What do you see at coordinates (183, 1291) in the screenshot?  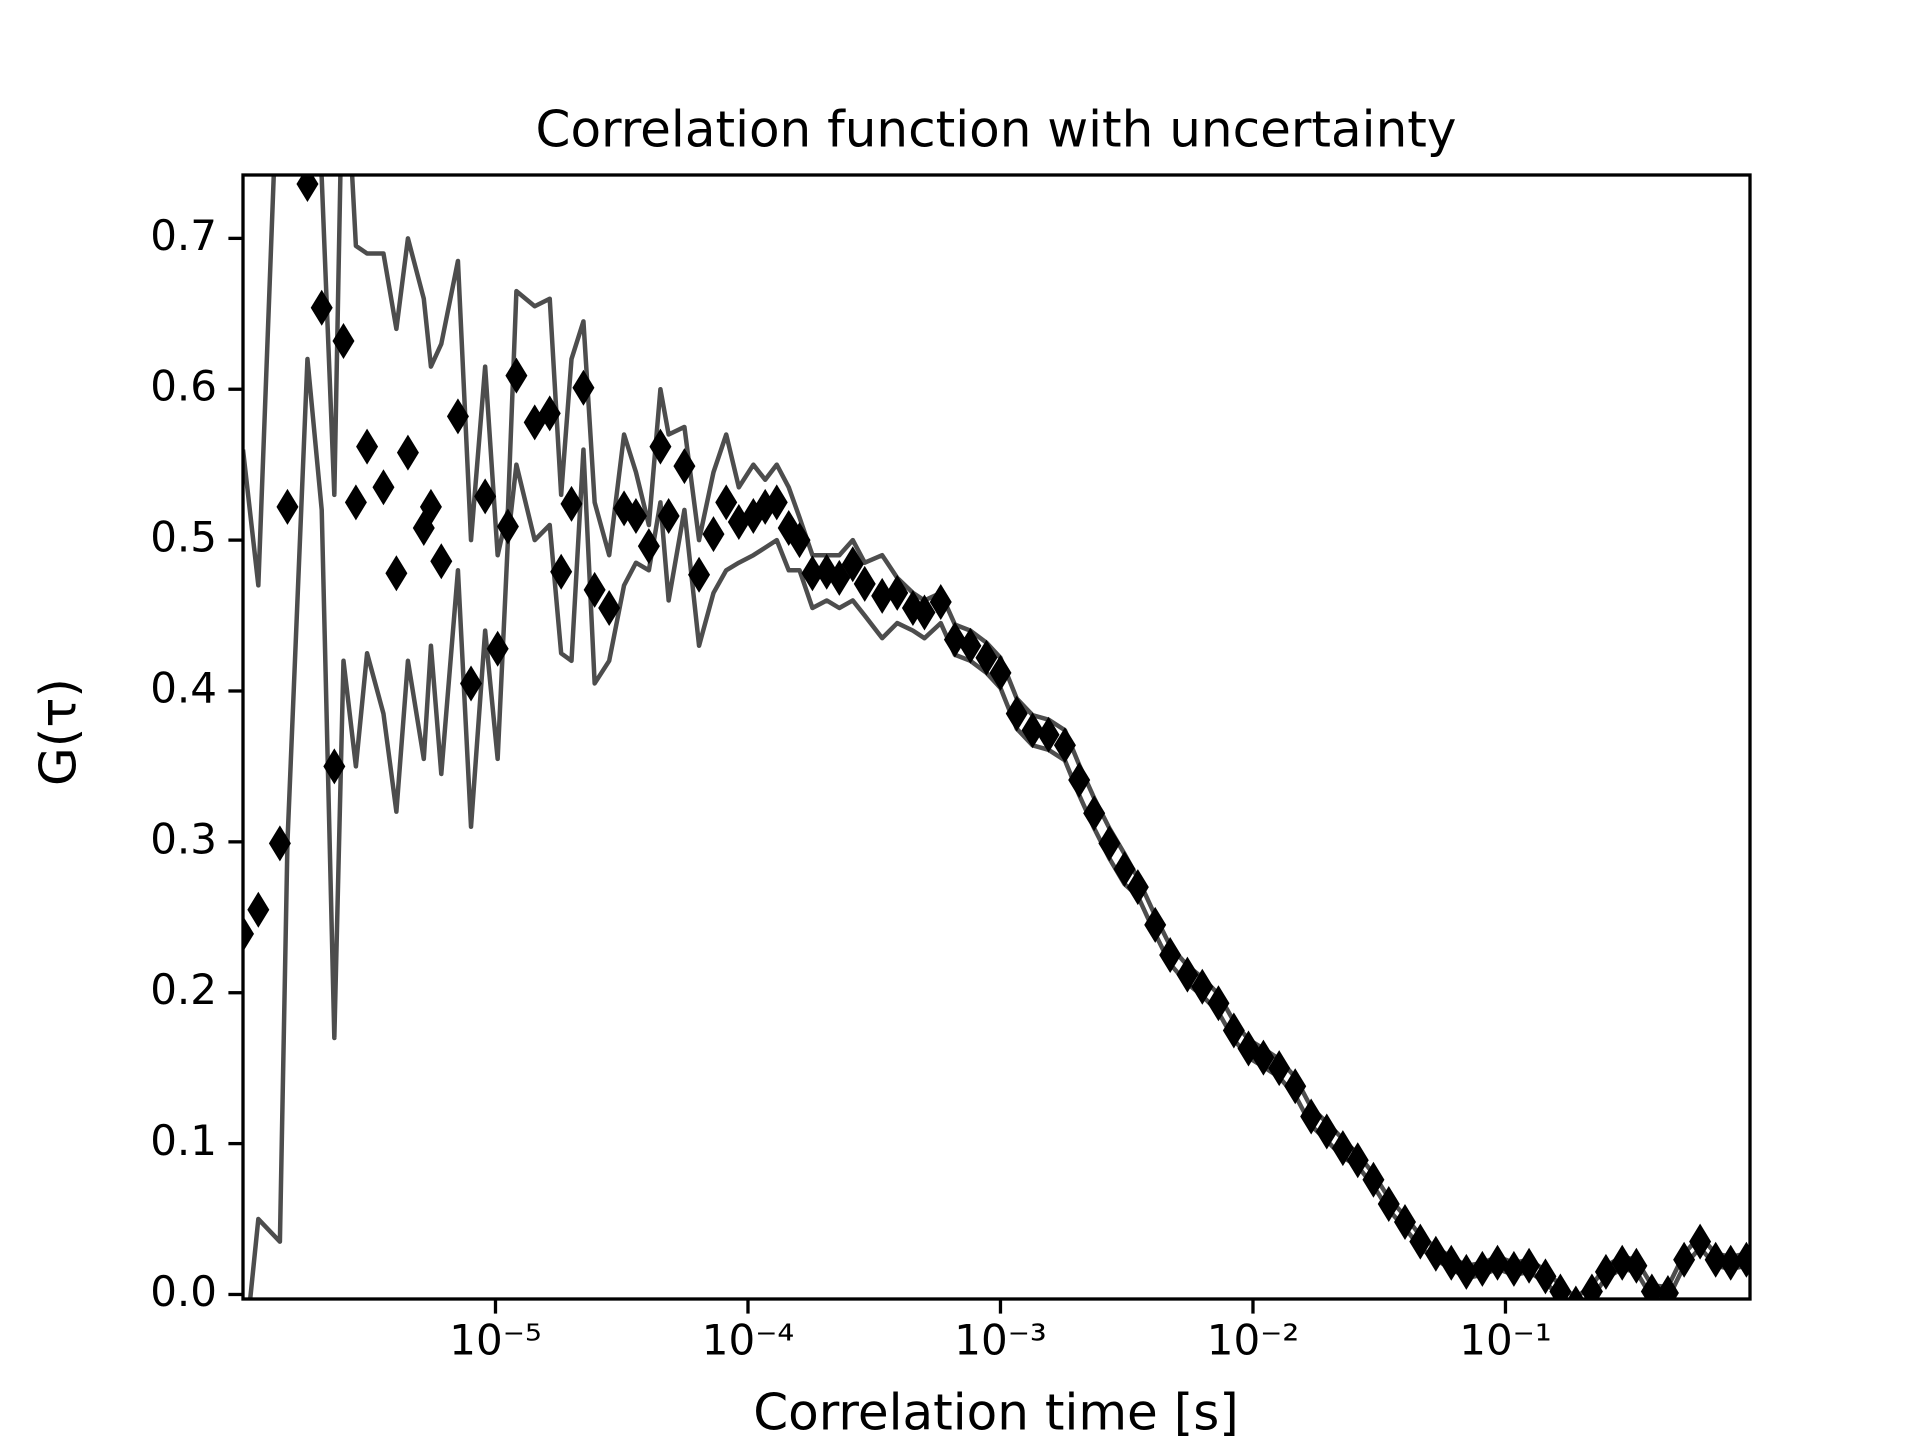 I see `y-tick-label: 0.0` at bounding box center [183, 1291].